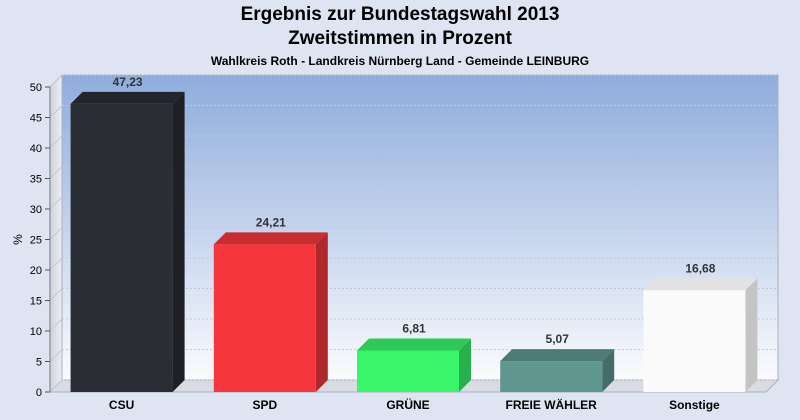 This screenshot has width=800, height=420. Describe the element at coordinates (36, 149) in the screenshot. I see `y-tick-label: 40` at that location.